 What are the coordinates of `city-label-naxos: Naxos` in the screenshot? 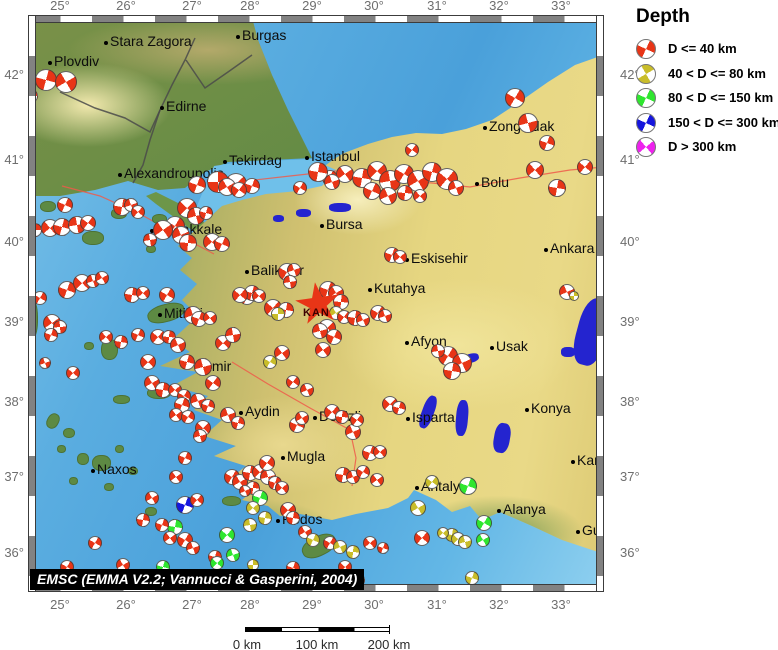 It's located at (117, 469).